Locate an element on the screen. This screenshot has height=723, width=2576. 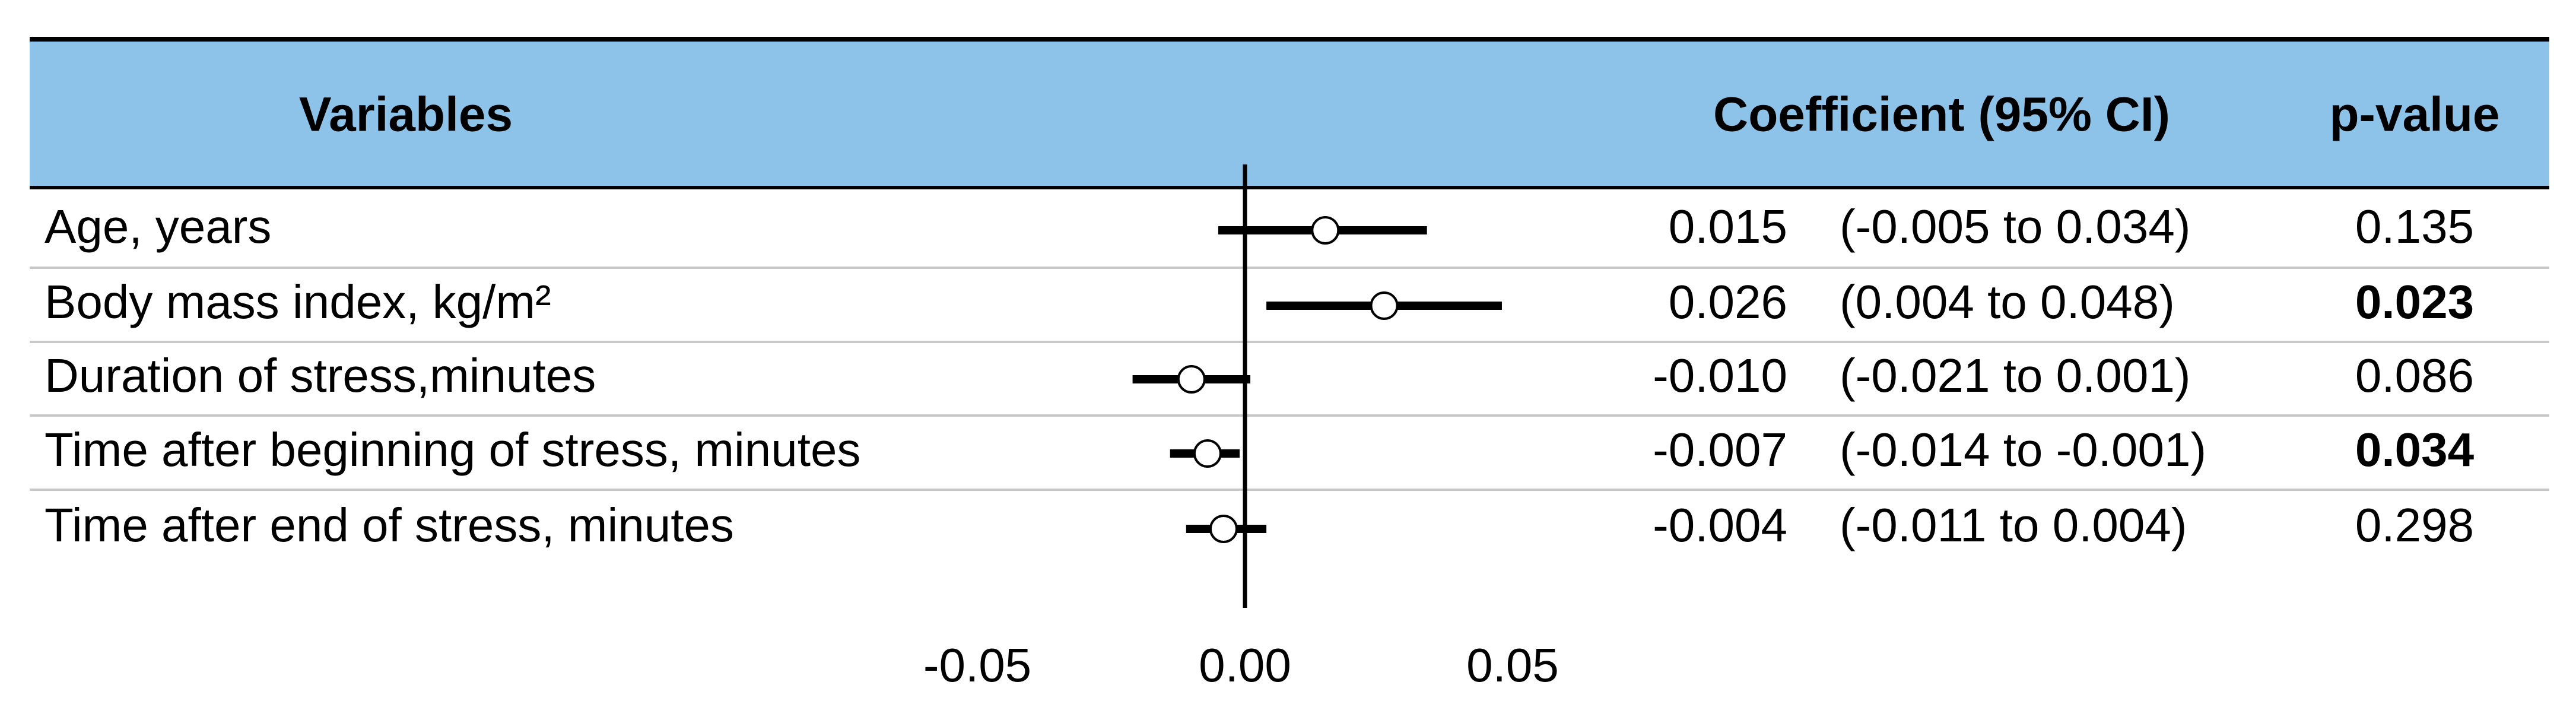
ci-label: (-0.011 to 0.004) is located at coordinates (2014, 525).